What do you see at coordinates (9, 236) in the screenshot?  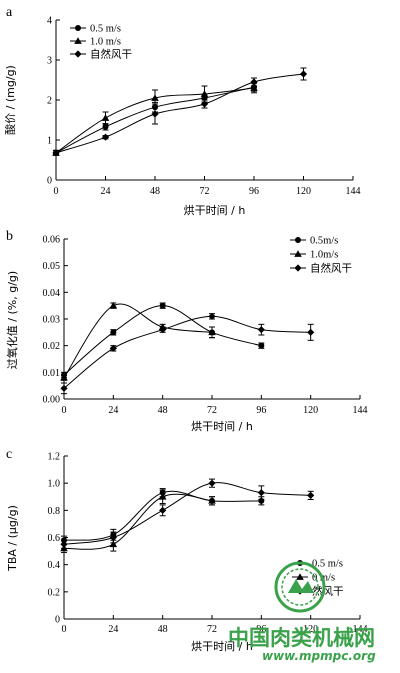 I see `panel-letter: b` at bounding box center [9, 236].